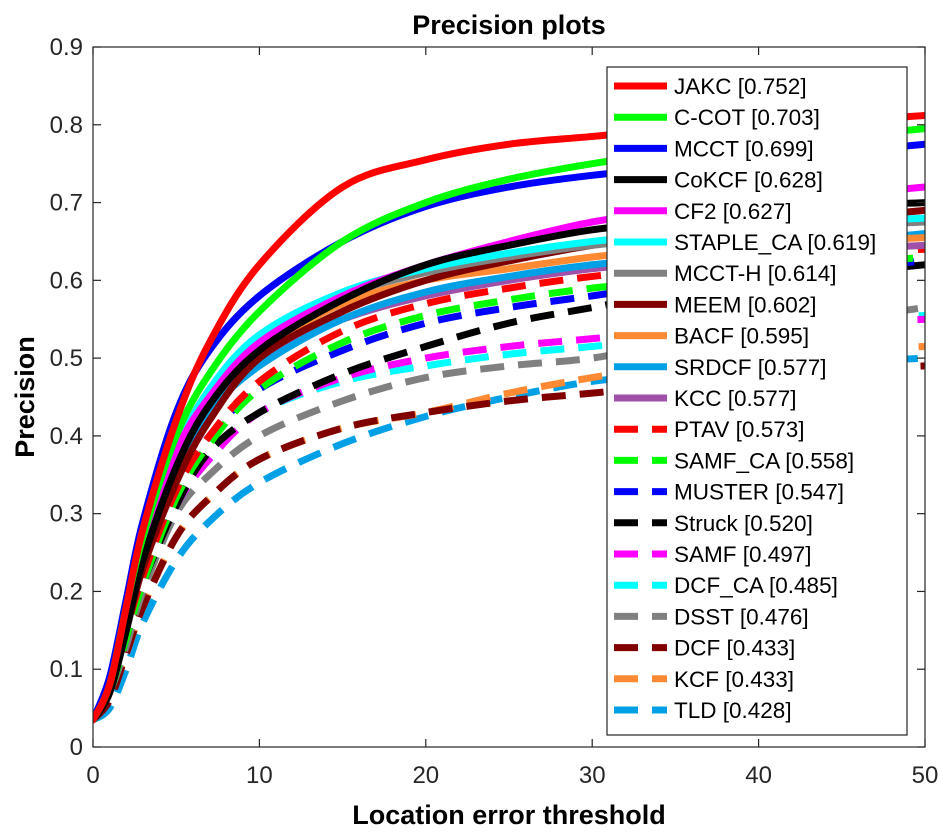 Image resolution: width=938 pixels, height=833 pixels. I want to click on legend-entry-cokcf: CoKCF [0.628], so click(718, 180).